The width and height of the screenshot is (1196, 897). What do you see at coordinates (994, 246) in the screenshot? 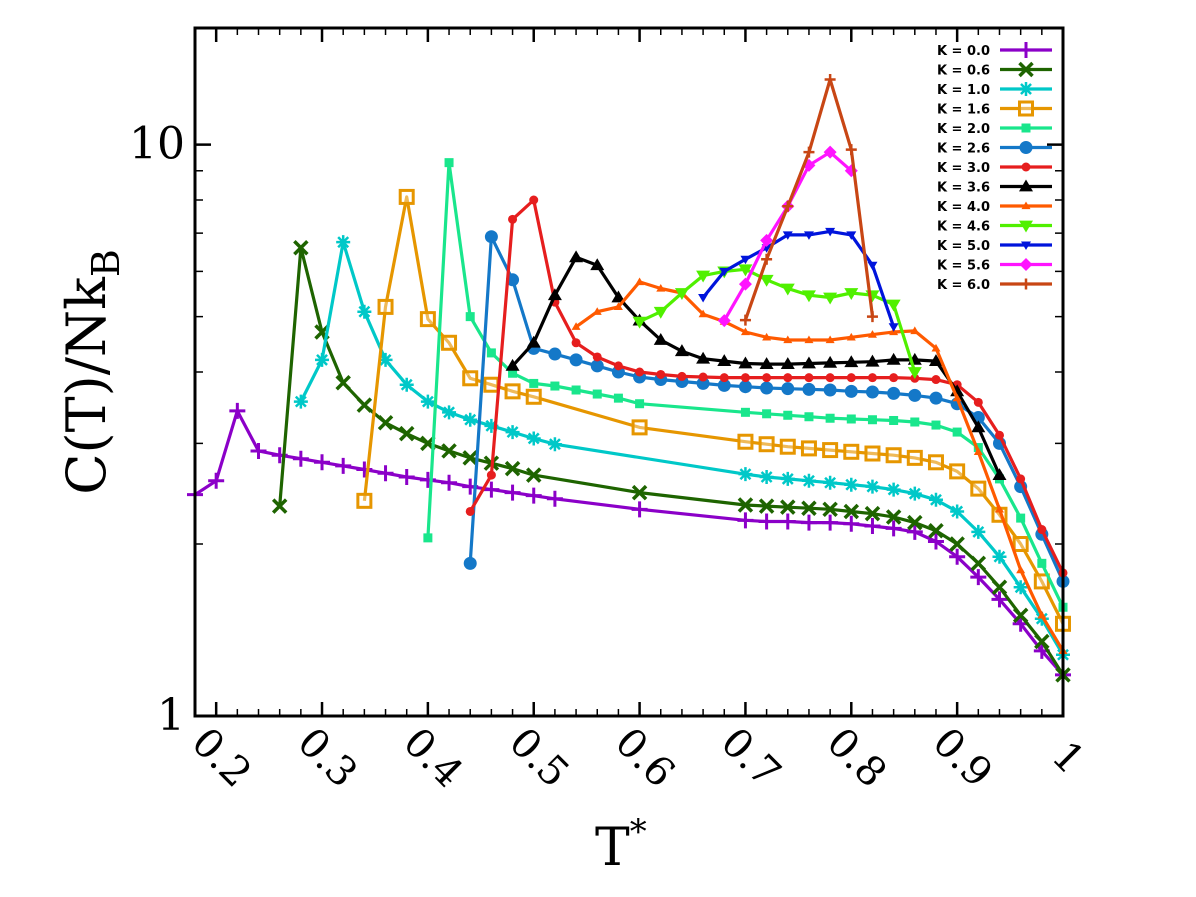
I see `legend-entry: K = 5.0` at bounding box center [994, 246].